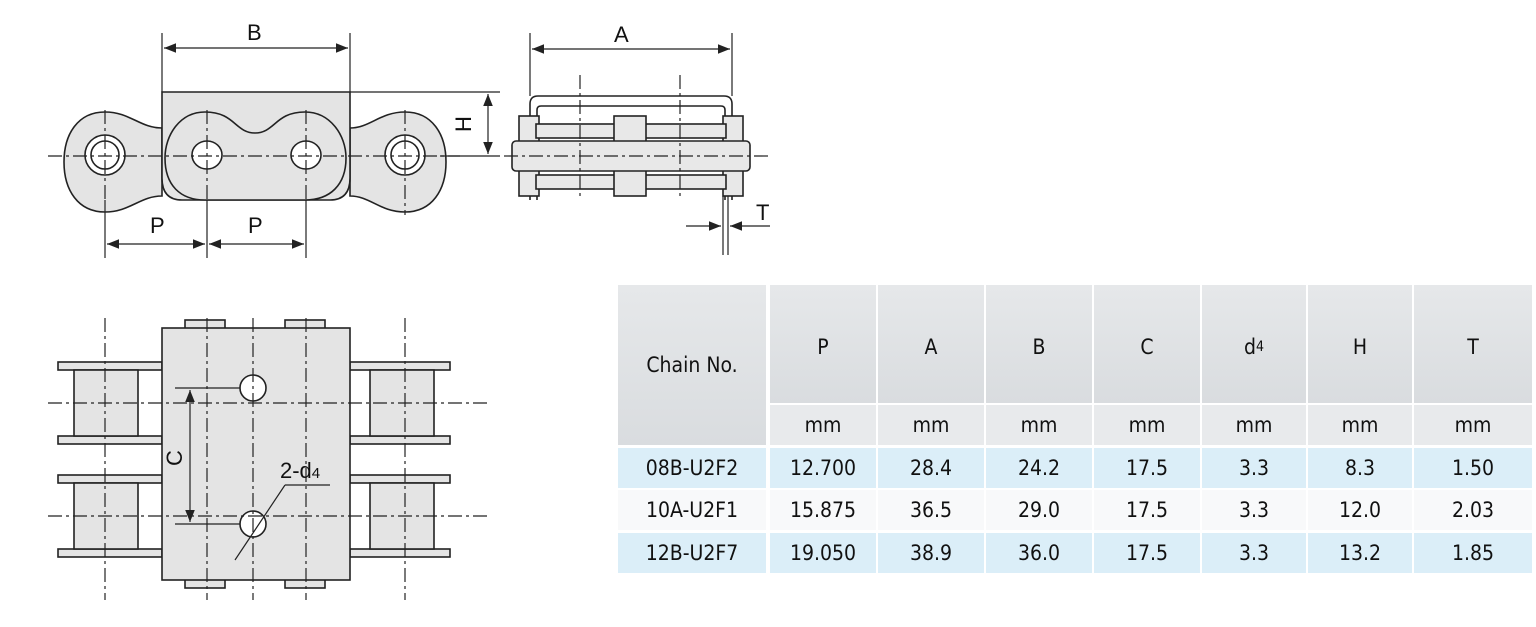 Image resolution: width=1536 pixels, height=627 pixels. I want to click on table-cell: 12.0, so click(1360, 510).